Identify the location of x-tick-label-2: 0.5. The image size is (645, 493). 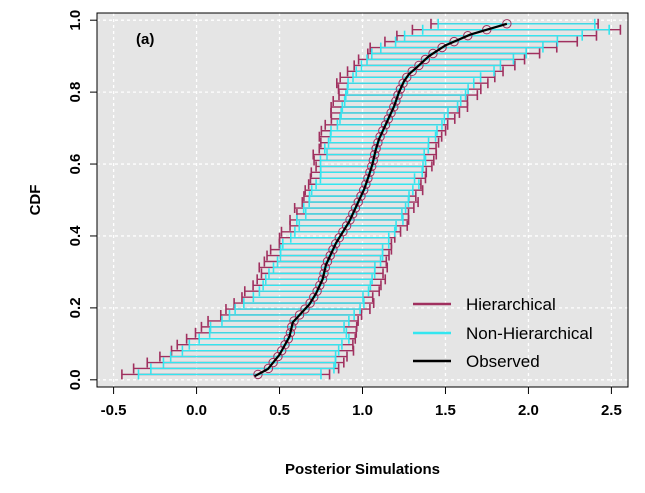
(279, 410).